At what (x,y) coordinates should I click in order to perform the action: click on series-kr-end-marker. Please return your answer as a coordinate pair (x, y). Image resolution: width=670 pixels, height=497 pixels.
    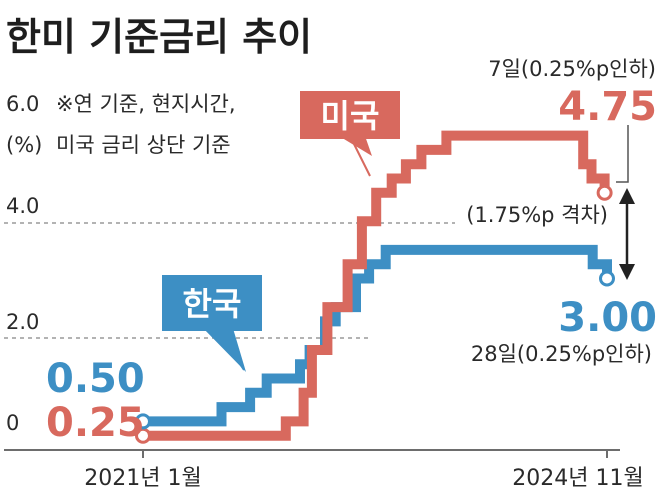
    Looking at the image, I should click on (607, 278).